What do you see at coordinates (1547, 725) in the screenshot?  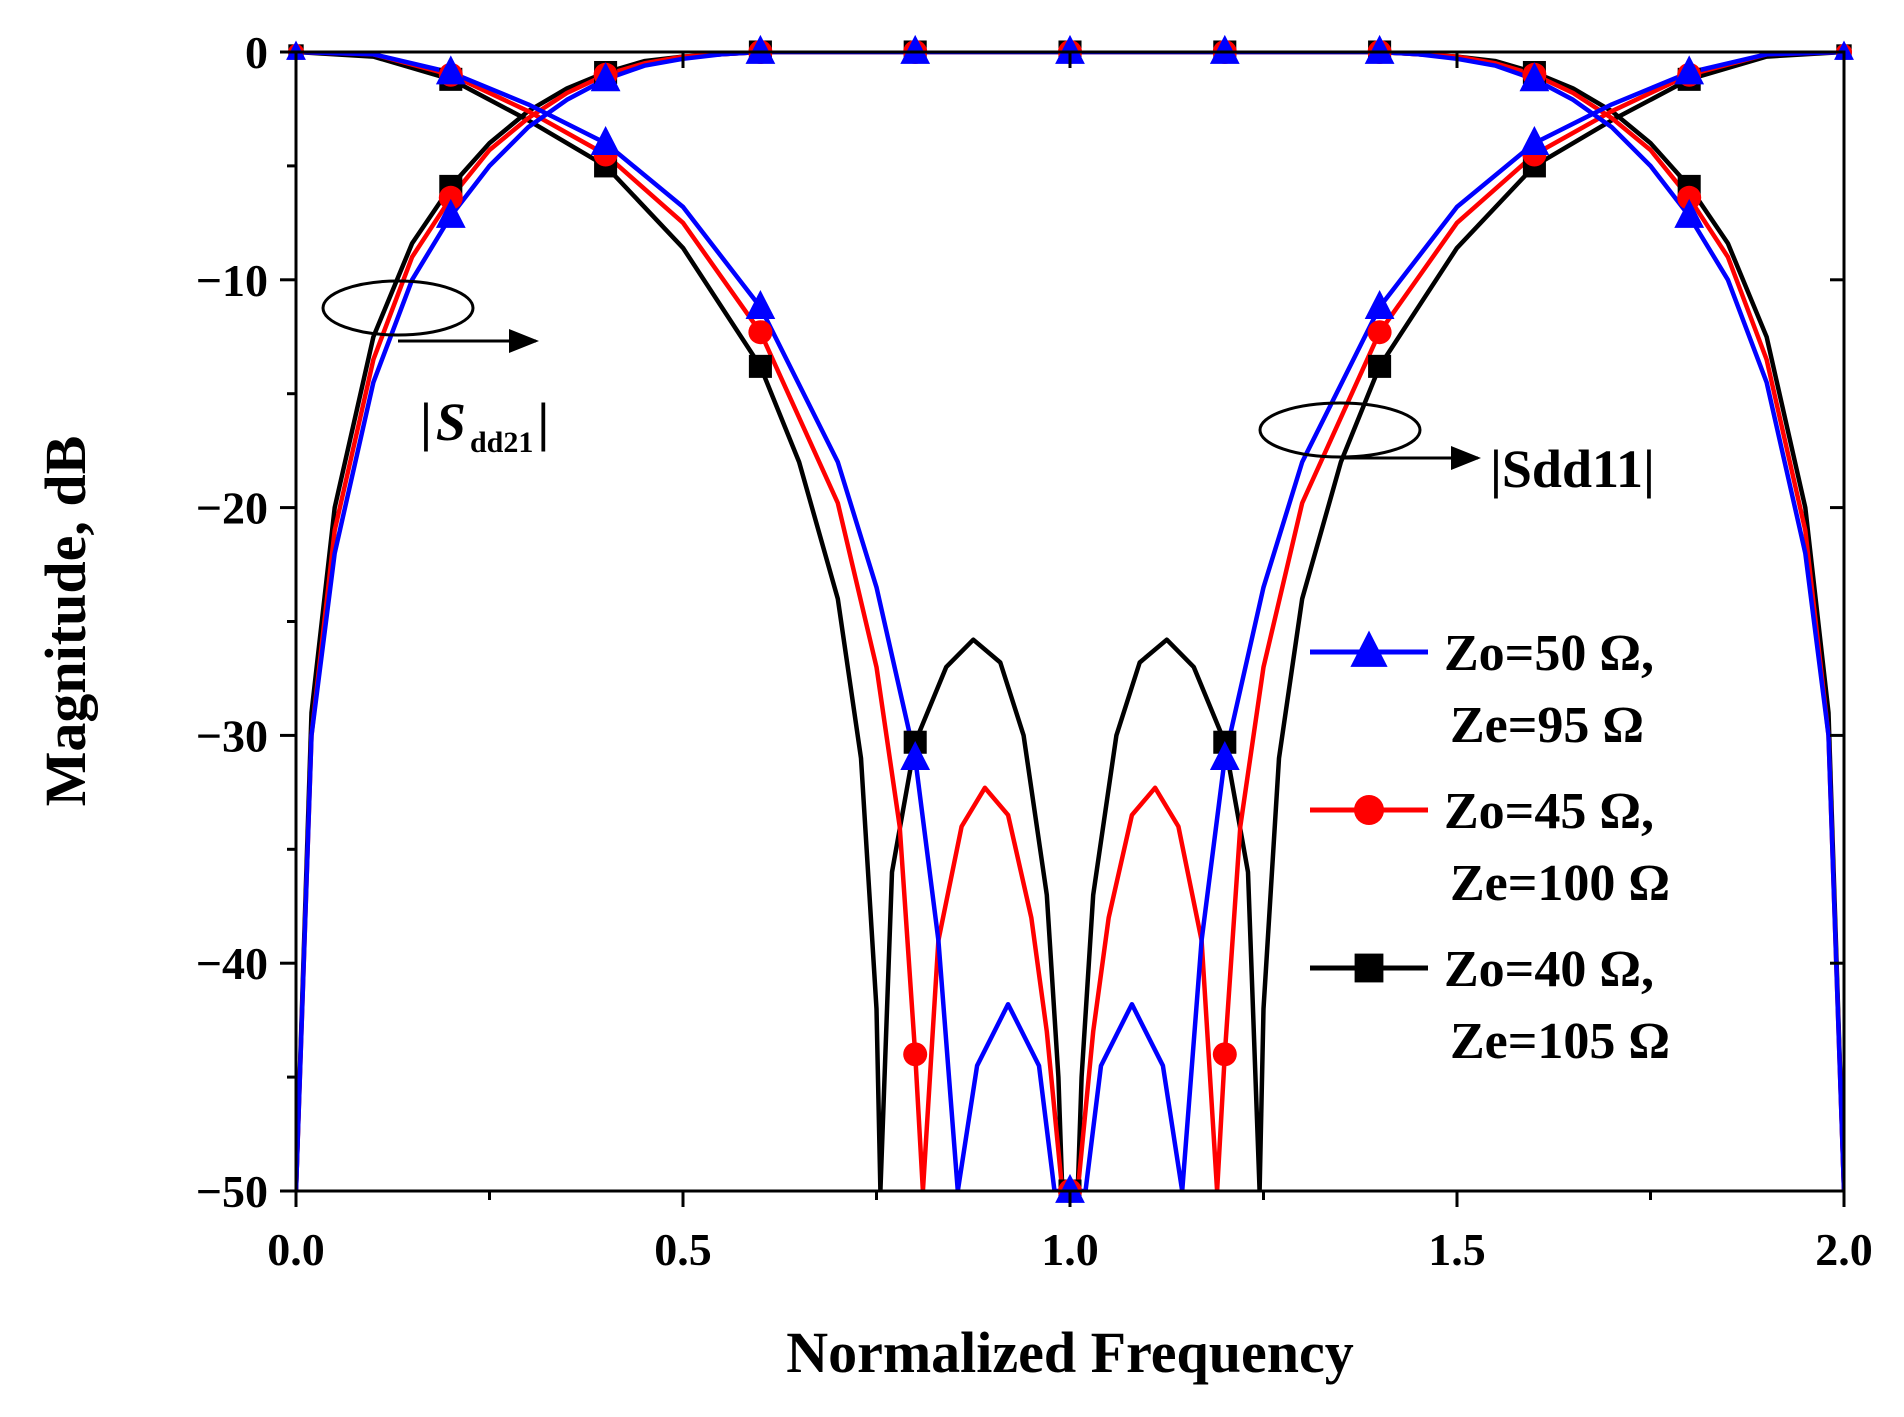 I see `legend-label-line2: Ze=95 Ω` at bounding box center [1547, 725].